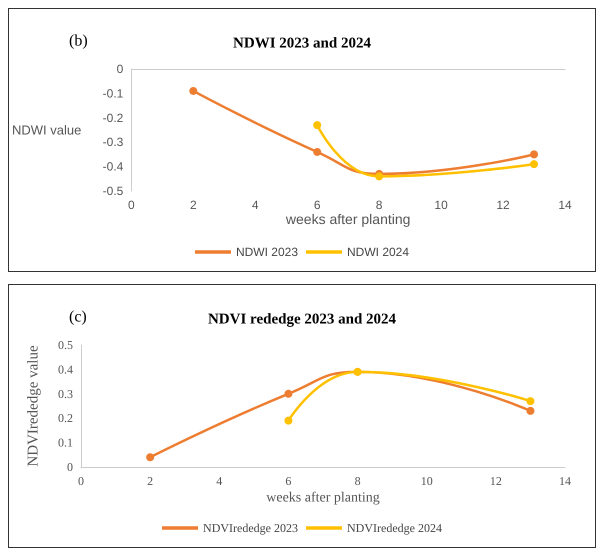  Describe the element at coordinates (113, 93) in the screenshot. I see `y-tick-label: -0.1` at that location.